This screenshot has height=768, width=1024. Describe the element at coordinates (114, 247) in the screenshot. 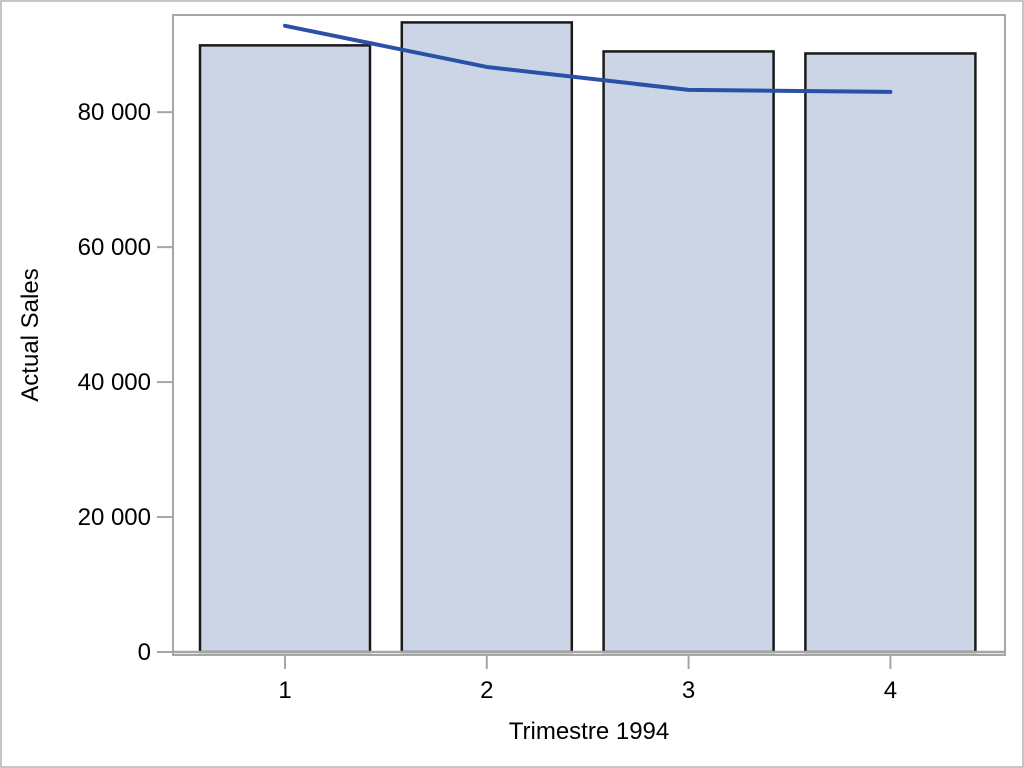

I see `y-tick-label: 60 000` at that location.